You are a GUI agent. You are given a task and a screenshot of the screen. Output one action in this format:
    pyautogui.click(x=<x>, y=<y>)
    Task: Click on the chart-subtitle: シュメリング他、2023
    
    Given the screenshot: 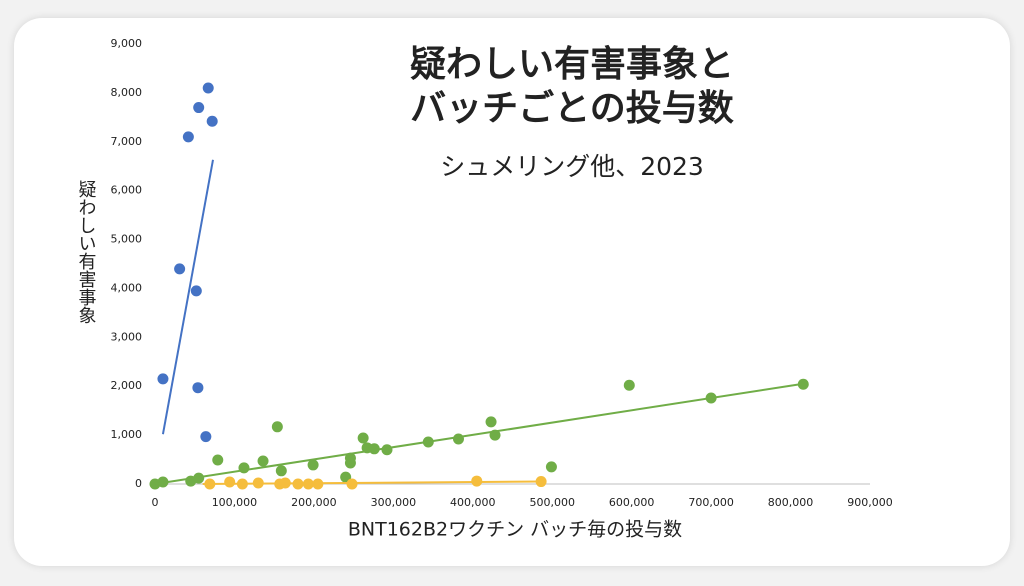 What is the action you would take?
    pyautogui.click(x=572, y=166)
    